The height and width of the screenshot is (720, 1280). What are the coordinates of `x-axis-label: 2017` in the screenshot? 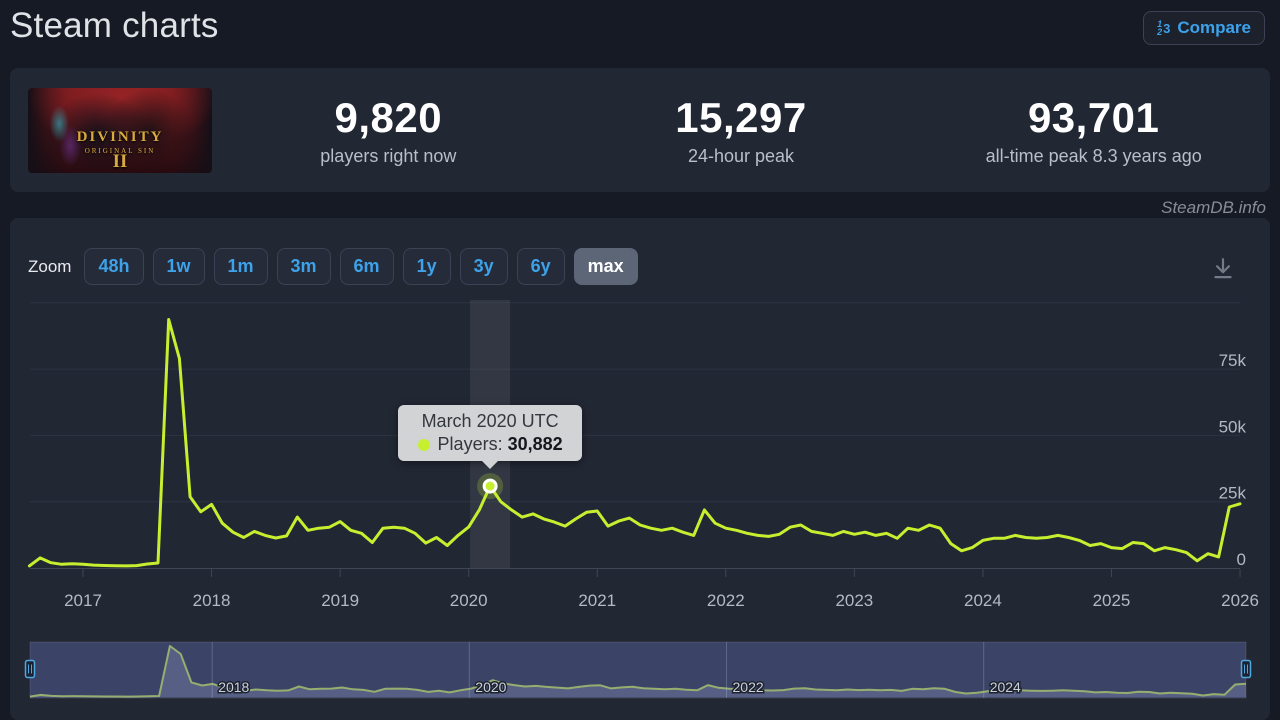 It's located at (83, 600).